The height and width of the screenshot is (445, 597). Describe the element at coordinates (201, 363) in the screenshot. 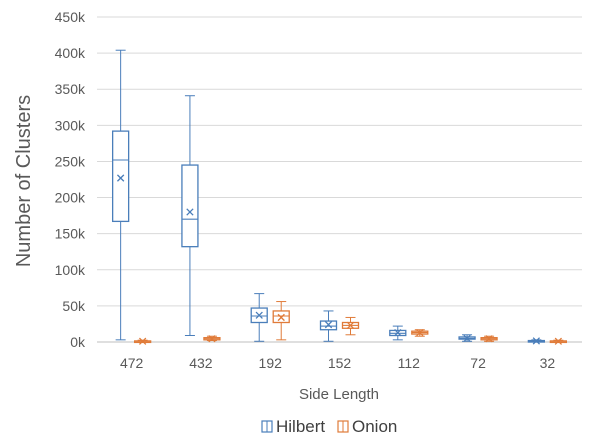

I see `x-tick-label: 432` at that location.